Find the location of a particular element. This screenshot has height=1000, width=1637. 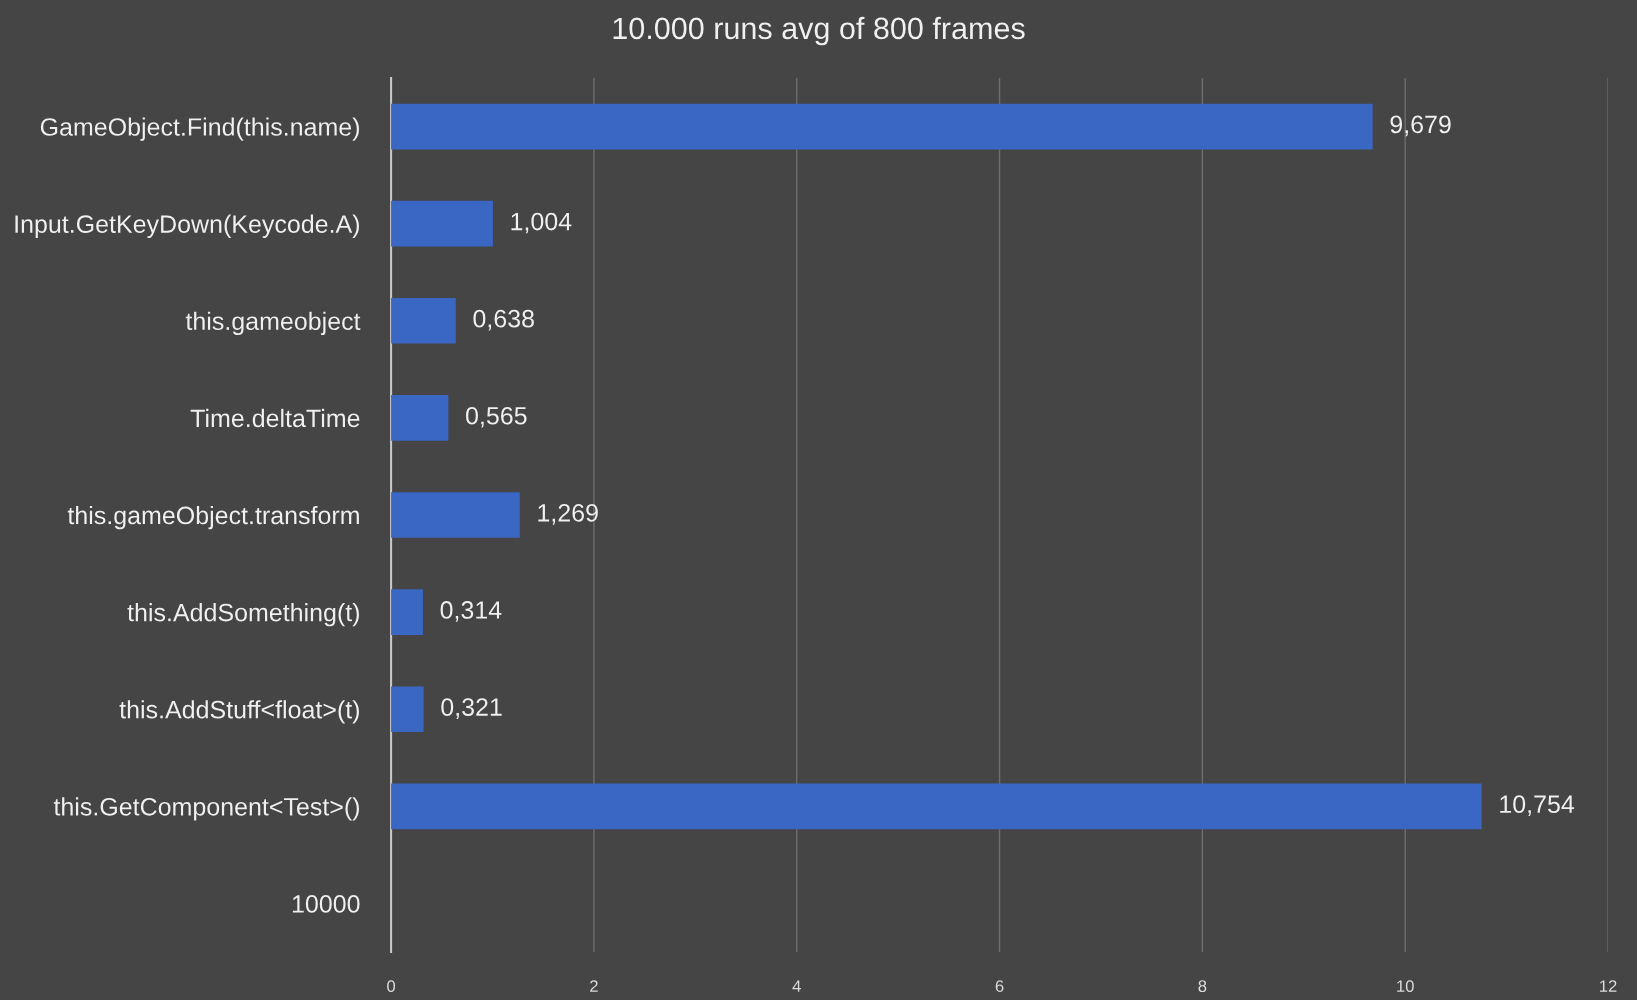

data-label: 9,679 is located at coordinates (1420, 126).